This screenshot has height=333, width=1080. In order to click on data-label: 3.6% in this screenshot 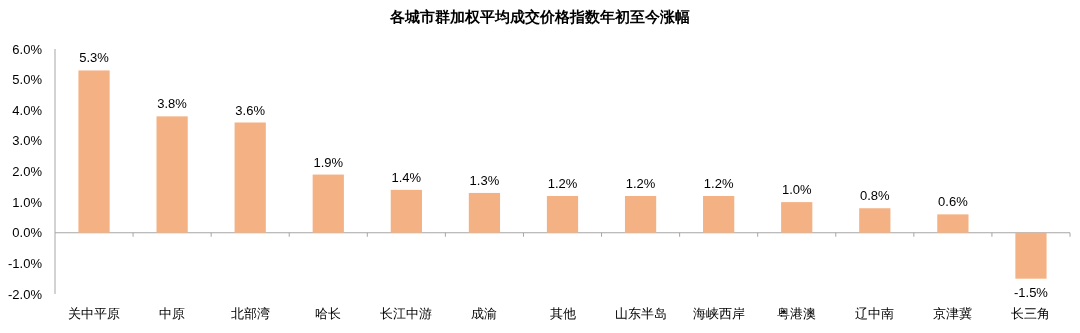, I will do `click(250, 110)`.